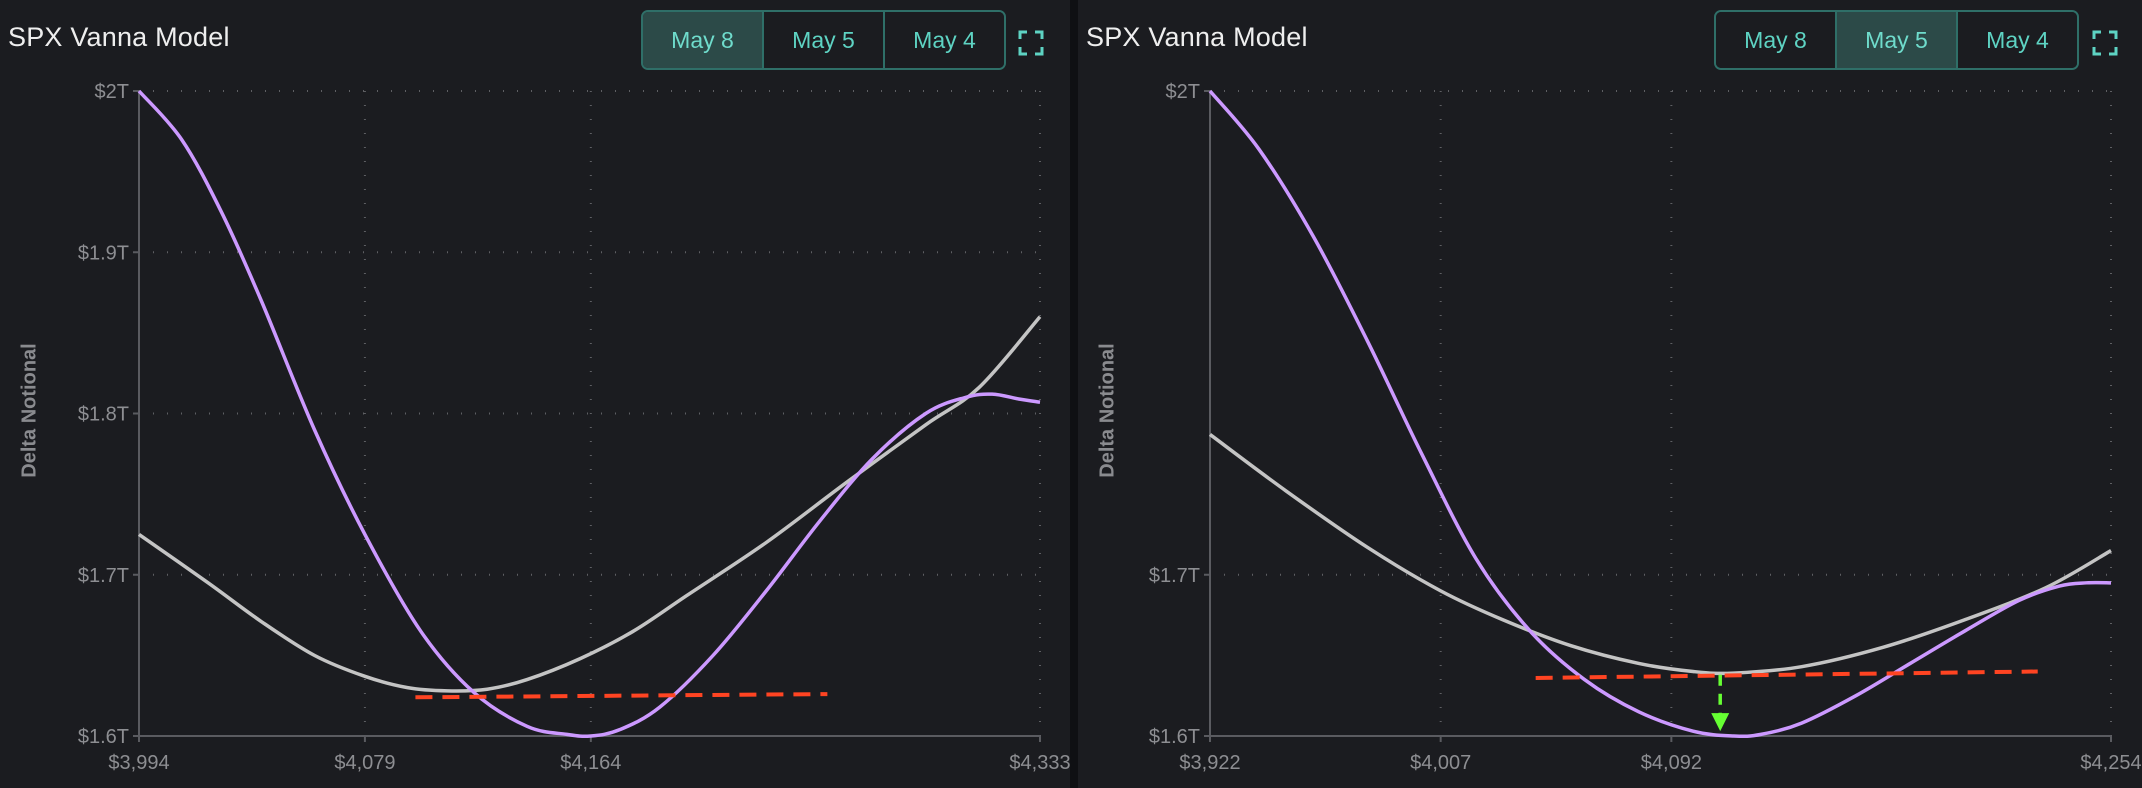  Describe the element at coordinates (1209, 763) in the screenshot. I see `x-tick-label: $3,922` at that location.